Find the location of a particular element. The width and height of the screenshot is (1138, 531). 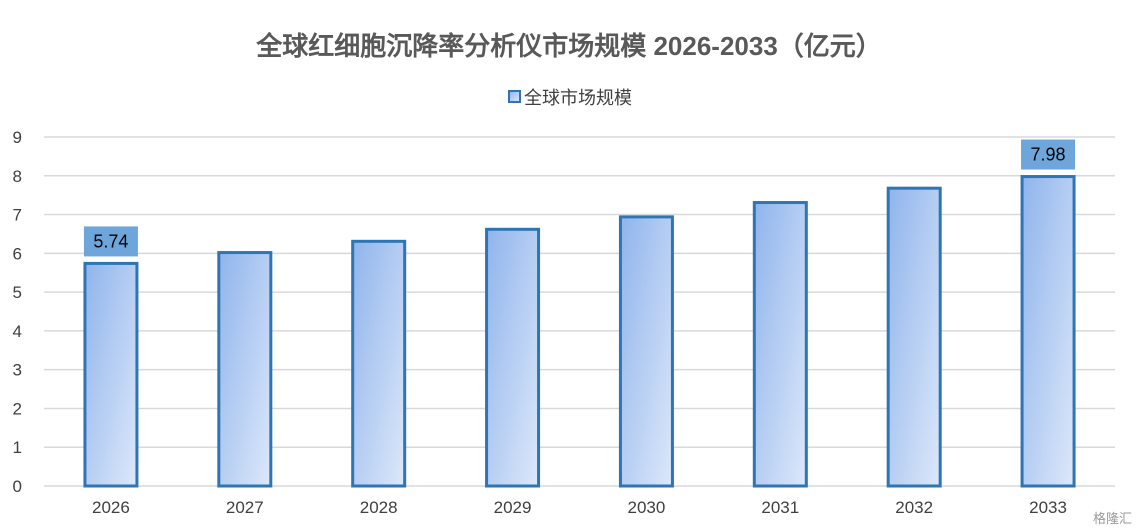

x-tick-label: 2028 is located at coordinates (379, 507).